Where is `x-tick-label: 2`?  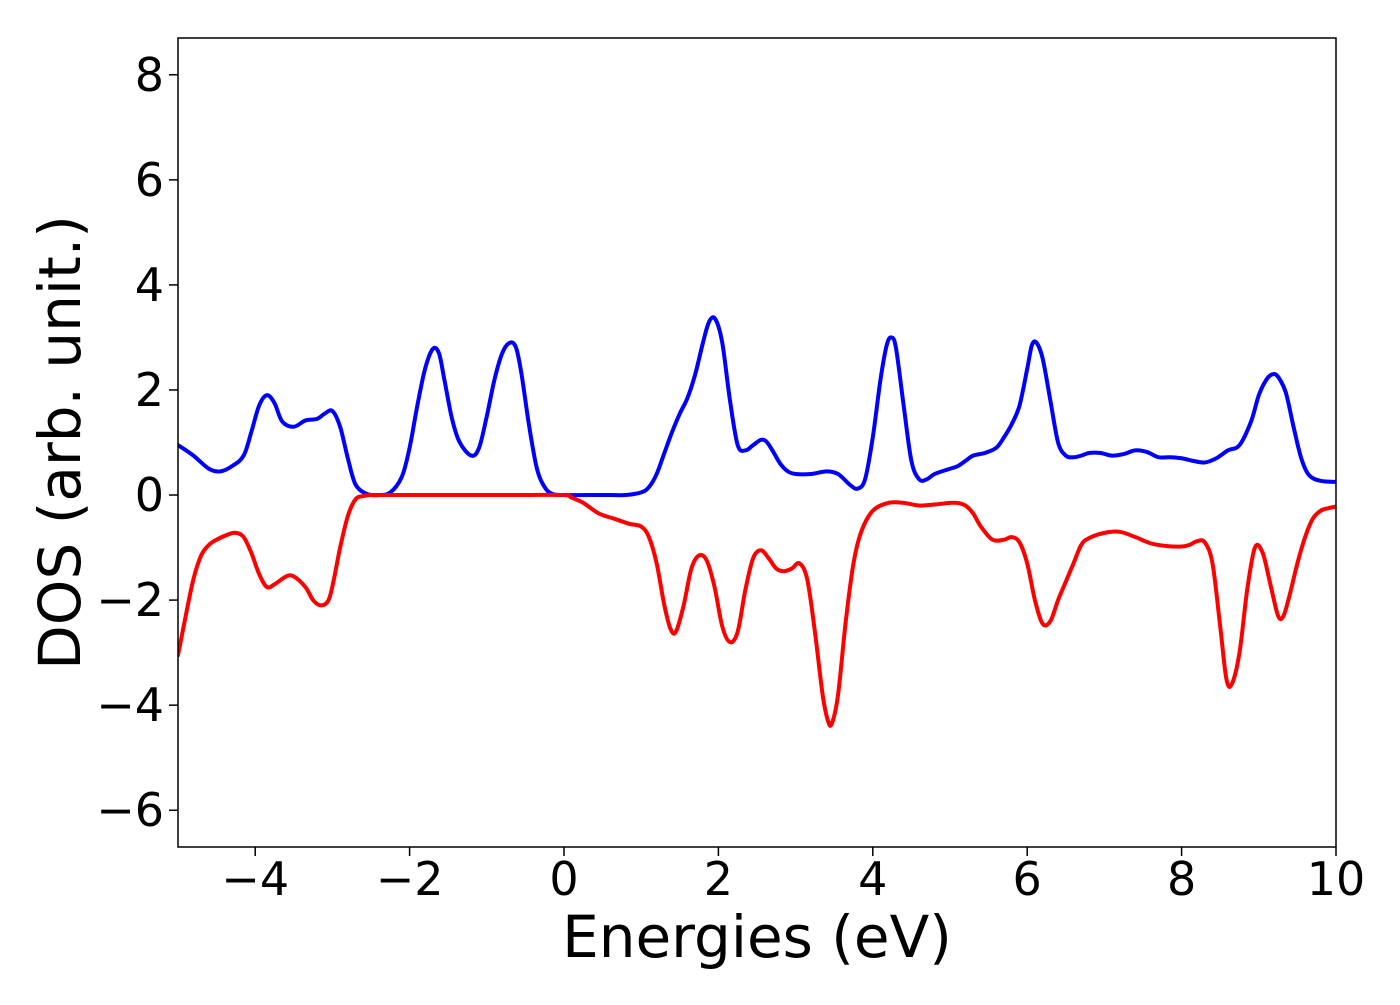 x-tick-label: 2 is located at coordinates (718, 879).